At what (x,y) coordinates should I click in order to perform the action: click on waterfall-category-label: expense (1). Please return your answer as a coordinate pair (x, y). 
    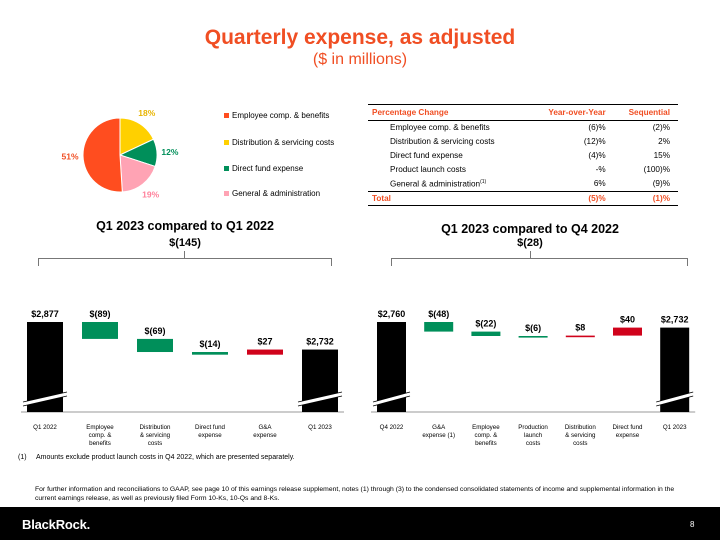
    Looking at the image, I should click on (438, 435).